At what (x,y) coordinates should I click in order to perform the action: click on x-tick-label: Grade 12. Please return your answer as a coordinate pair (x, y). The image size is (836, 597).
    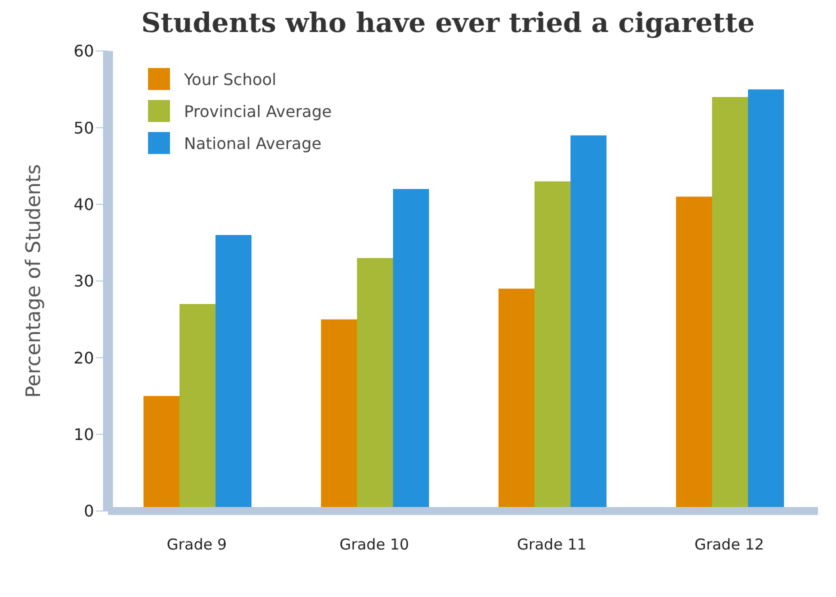
    Looking at the image, I should click on (729, 545).